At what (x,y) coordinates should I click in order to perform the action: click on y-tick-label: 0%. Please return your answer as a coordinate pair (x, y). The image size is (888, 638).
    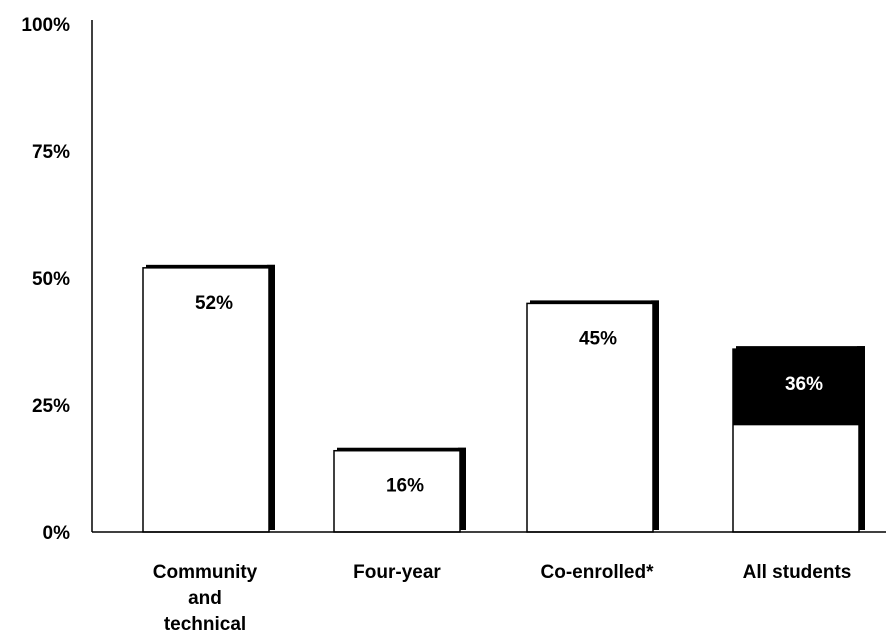
    Looking at the image, I should click on (57, 533).